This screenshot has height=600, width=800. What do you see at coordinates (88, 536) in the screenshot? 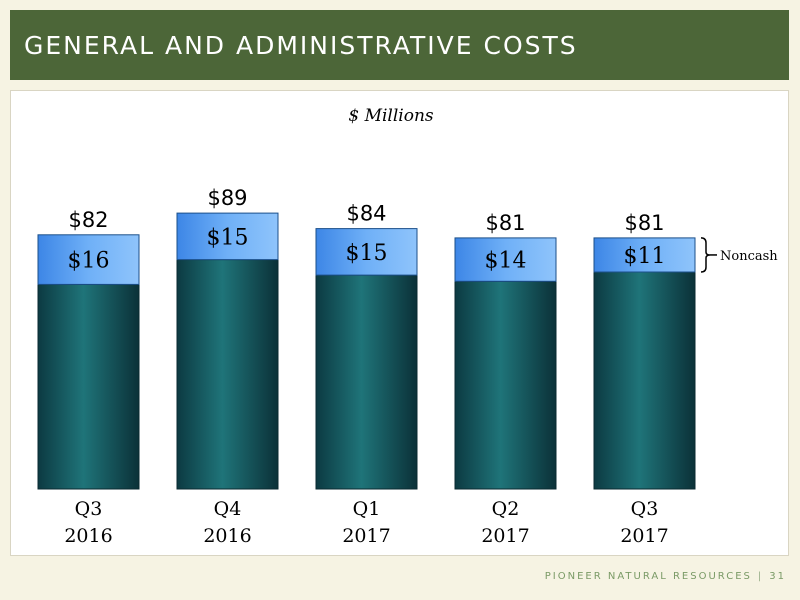
I see `x-tick-label-year-0: 2016` at bounding box center [88, 536].